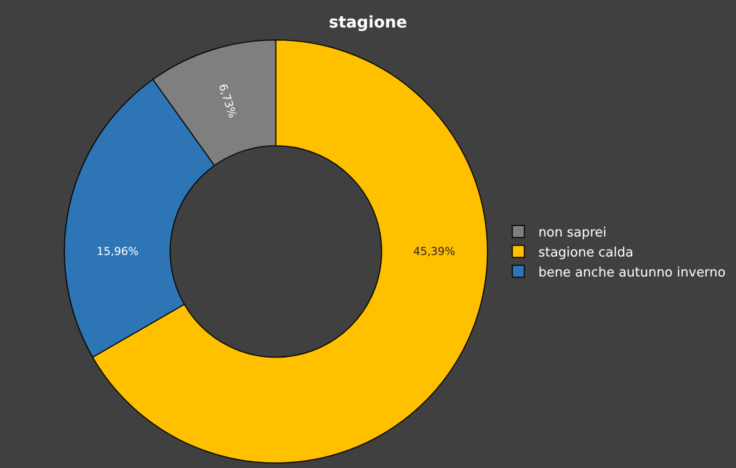 This screenshot has width=736, height=468. I want to click on legend-label: non saprei, so click(572, 233).